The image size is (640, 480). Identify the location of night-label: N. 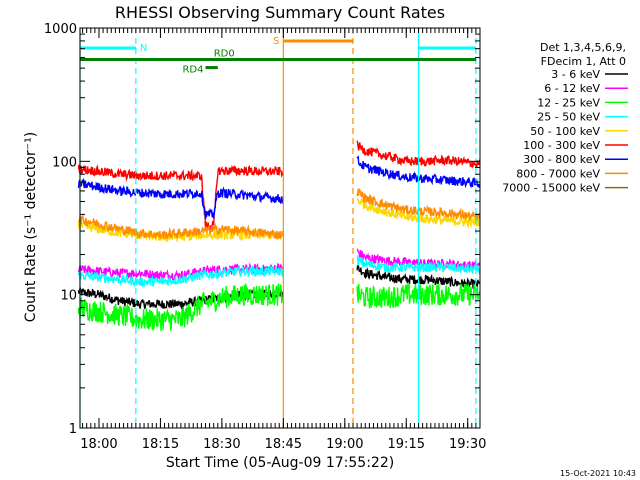
(143, 48).